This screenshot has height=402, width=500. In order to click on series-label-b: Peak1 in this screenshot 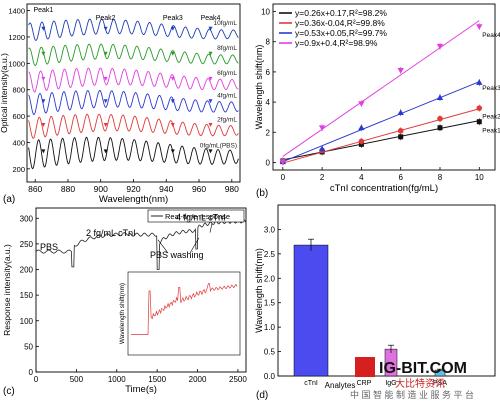, I will do `click(491, 130)`.